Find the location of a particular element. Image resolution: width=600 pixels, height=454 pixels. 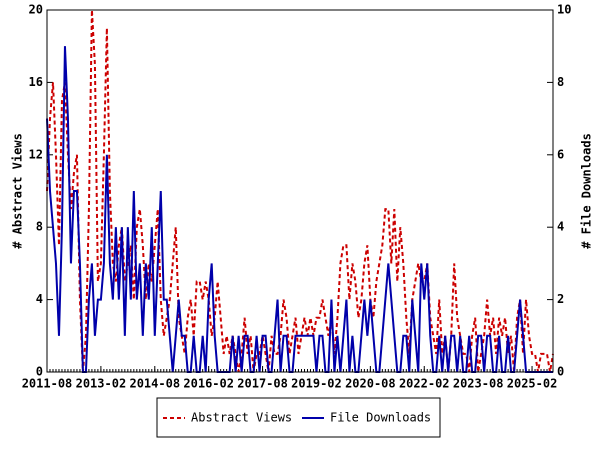

x-tick-label: 2023-08 is located at coordinates (478, 384).